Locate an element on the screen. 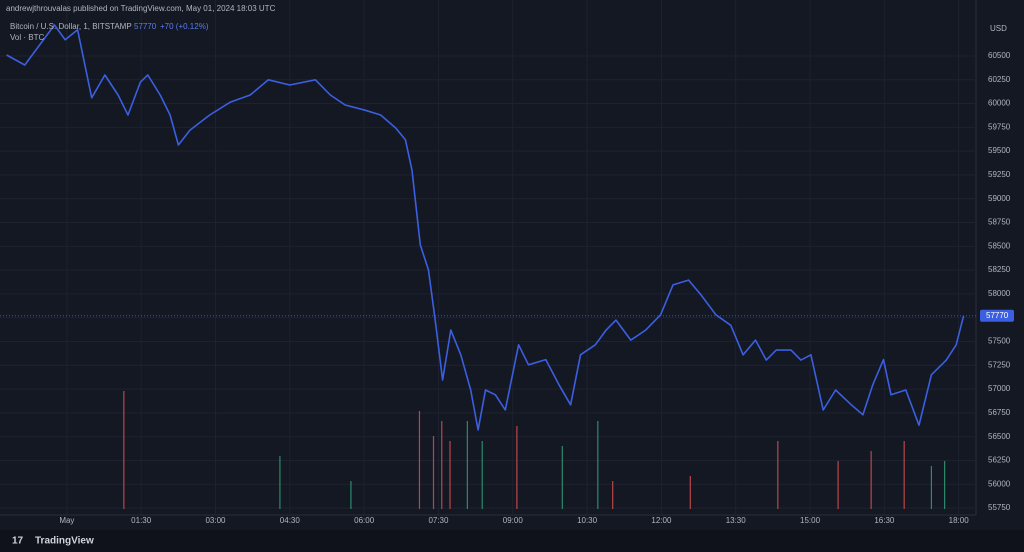 This screenshot has width=1024, height=552. y-tick-label: 56500 is located at coordinates (999, 436).